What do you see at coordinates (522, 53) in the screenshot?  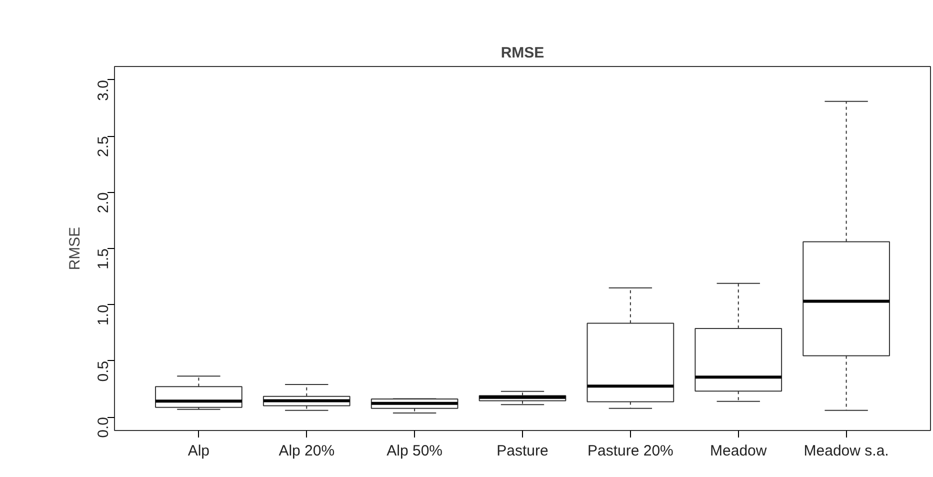 I see `chart-title: RMSE` at bounding box center [522, 53].